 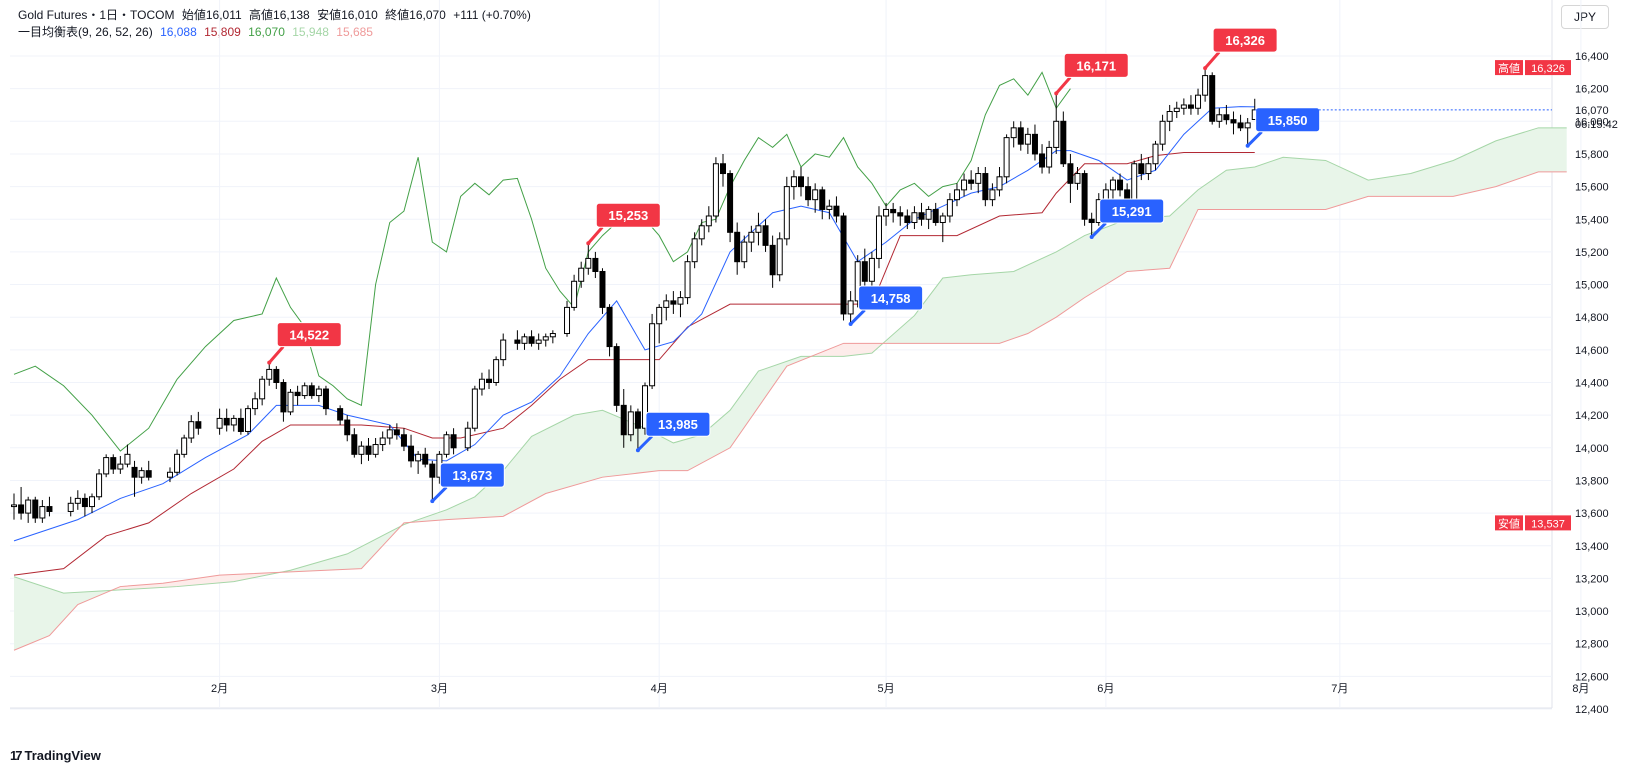 What do you see at coordinates (354, 32) in the screenshot?
I see `indicator-value-senkou-b: 15,685` at bounding box center [354, 32].